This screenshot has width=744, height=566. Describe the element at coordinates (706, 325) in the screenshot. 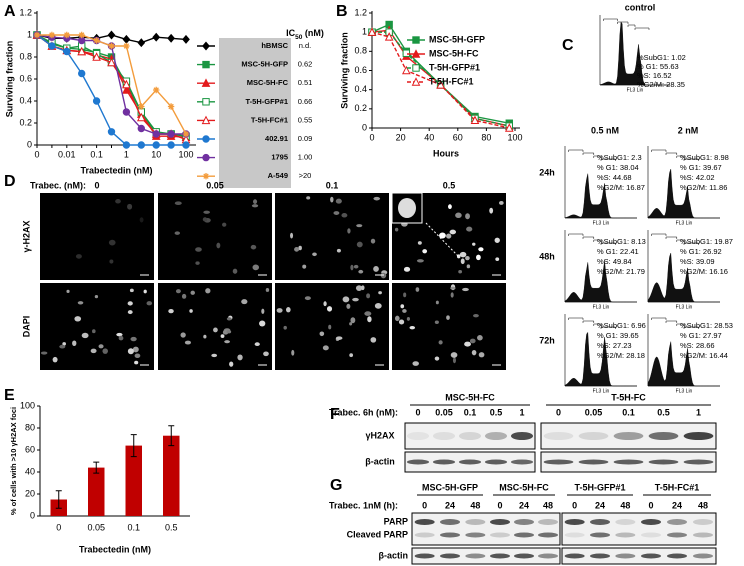

I see `flow-stat: %SubG1: 28.53` at that location.